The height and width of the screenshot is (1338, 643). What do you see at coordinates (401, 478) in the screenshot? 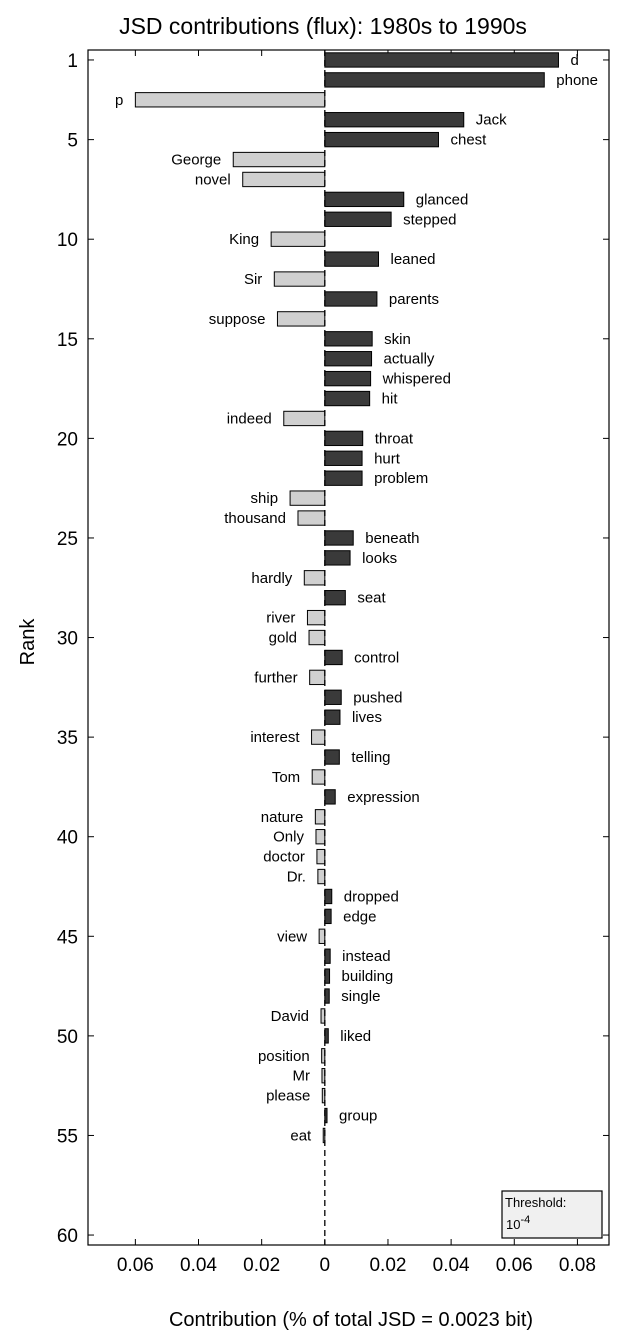
I see `word-label-problem: problem` at bounding box center [401, 478].